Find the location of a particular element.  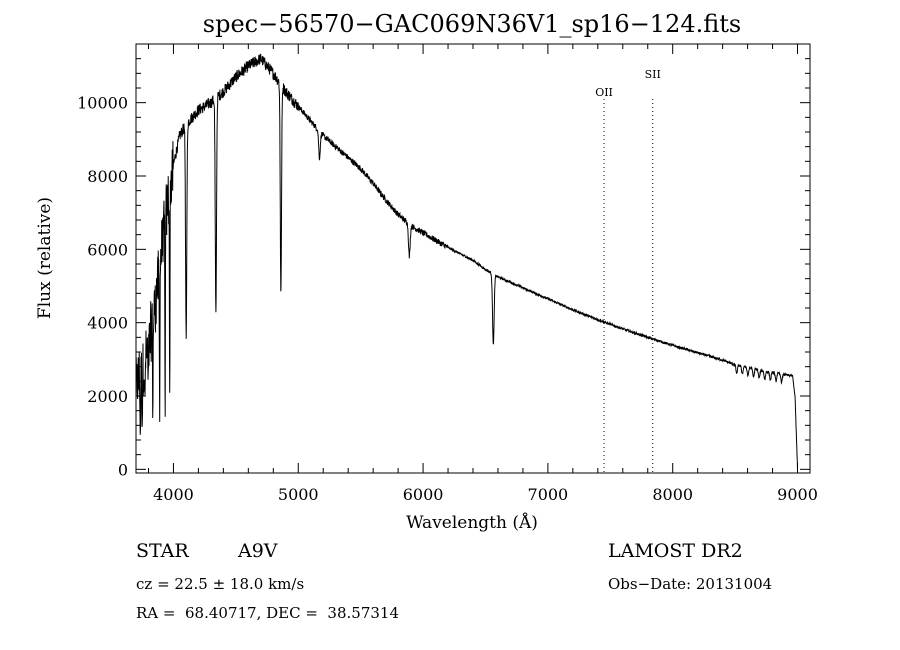

y-tick-label: 4000 is located at coordinates (107, 323).